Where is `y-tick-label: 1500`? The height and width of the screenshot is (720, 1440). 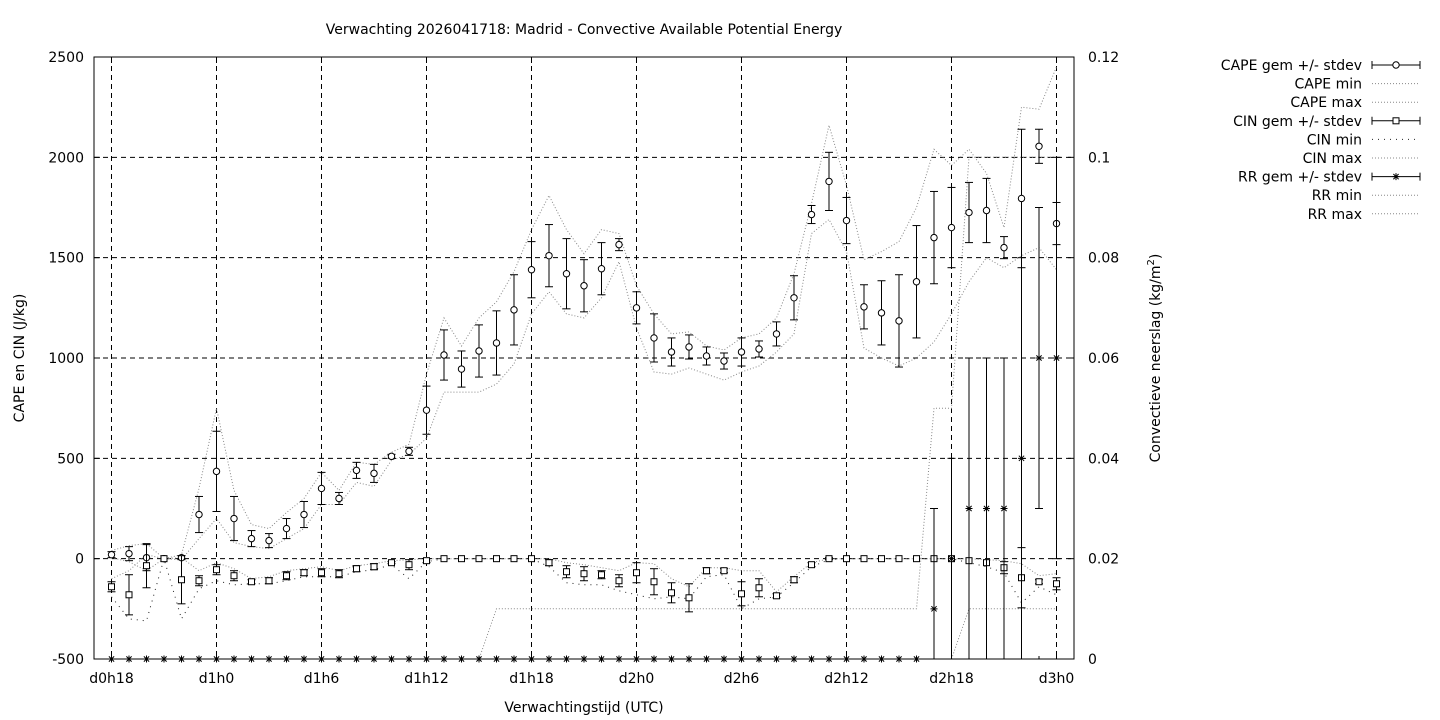 y-tick-label: 1500 is located at coordinates (66, 259).